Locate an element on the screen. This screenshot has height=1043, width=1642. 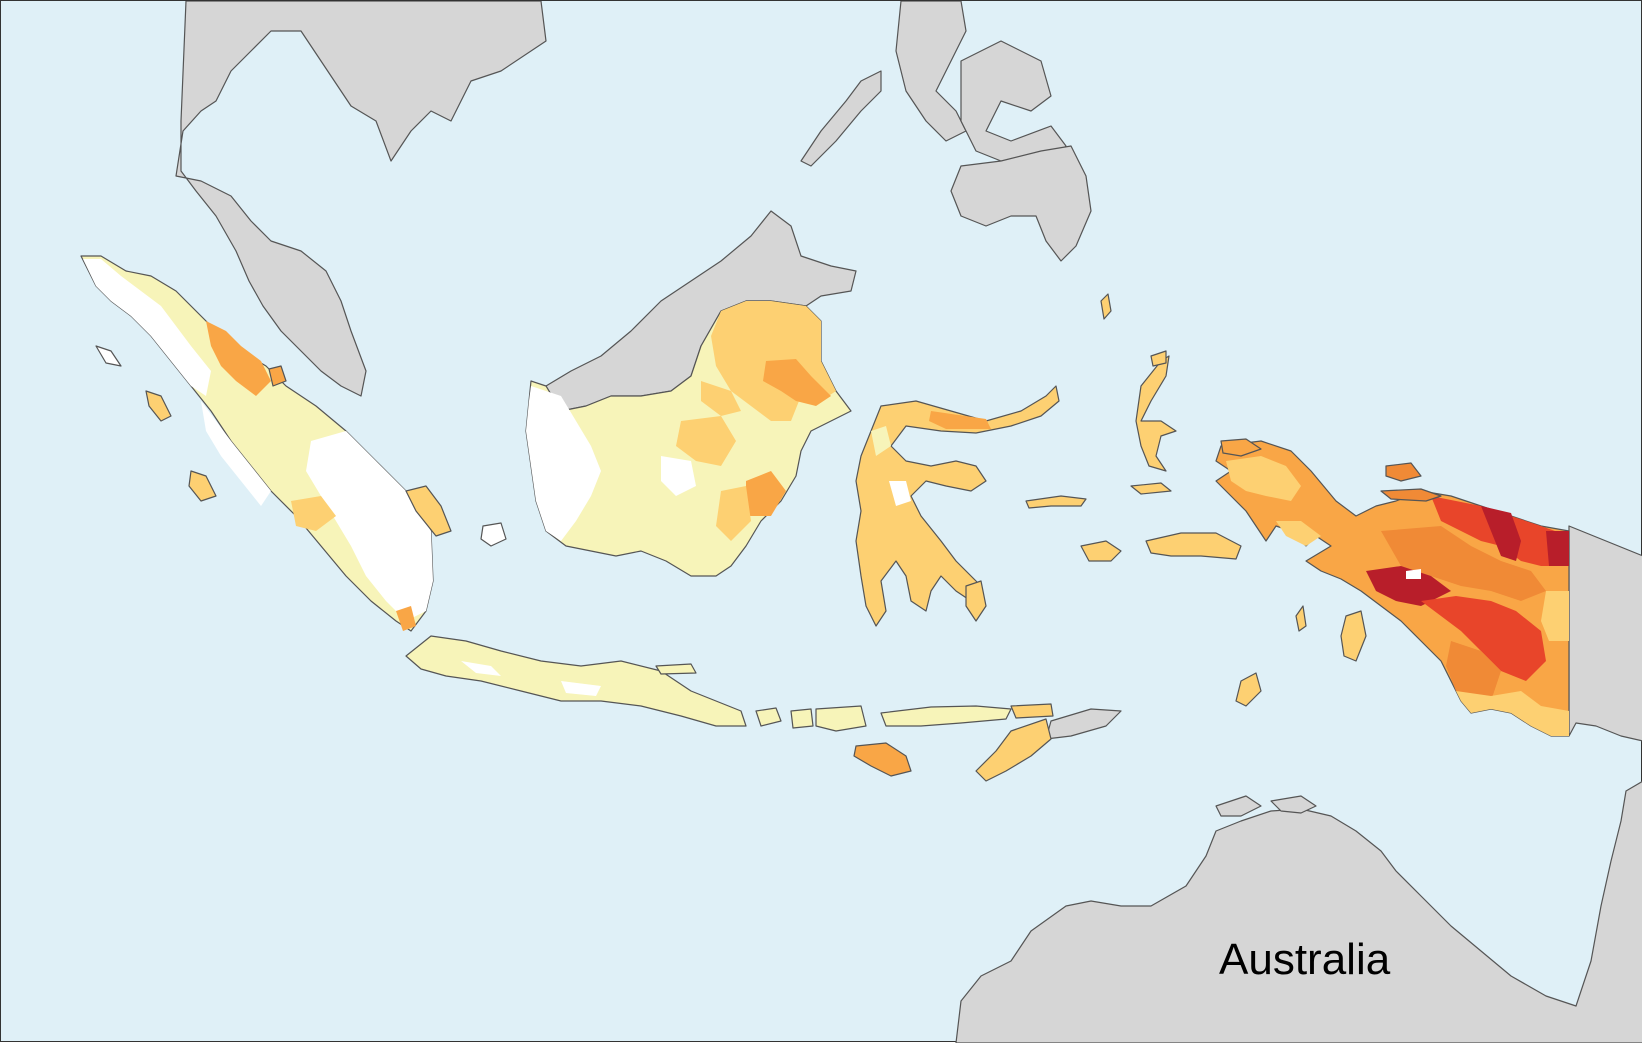
madura-island is located at coordinates (676, 669).